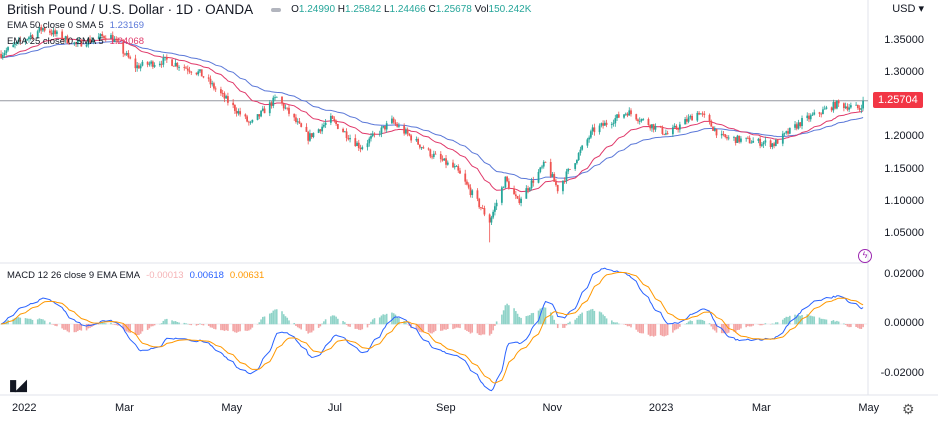  Describe the element at coordinates (334, 408) in the screenshot. I see `time-tick: Jul` at that location.